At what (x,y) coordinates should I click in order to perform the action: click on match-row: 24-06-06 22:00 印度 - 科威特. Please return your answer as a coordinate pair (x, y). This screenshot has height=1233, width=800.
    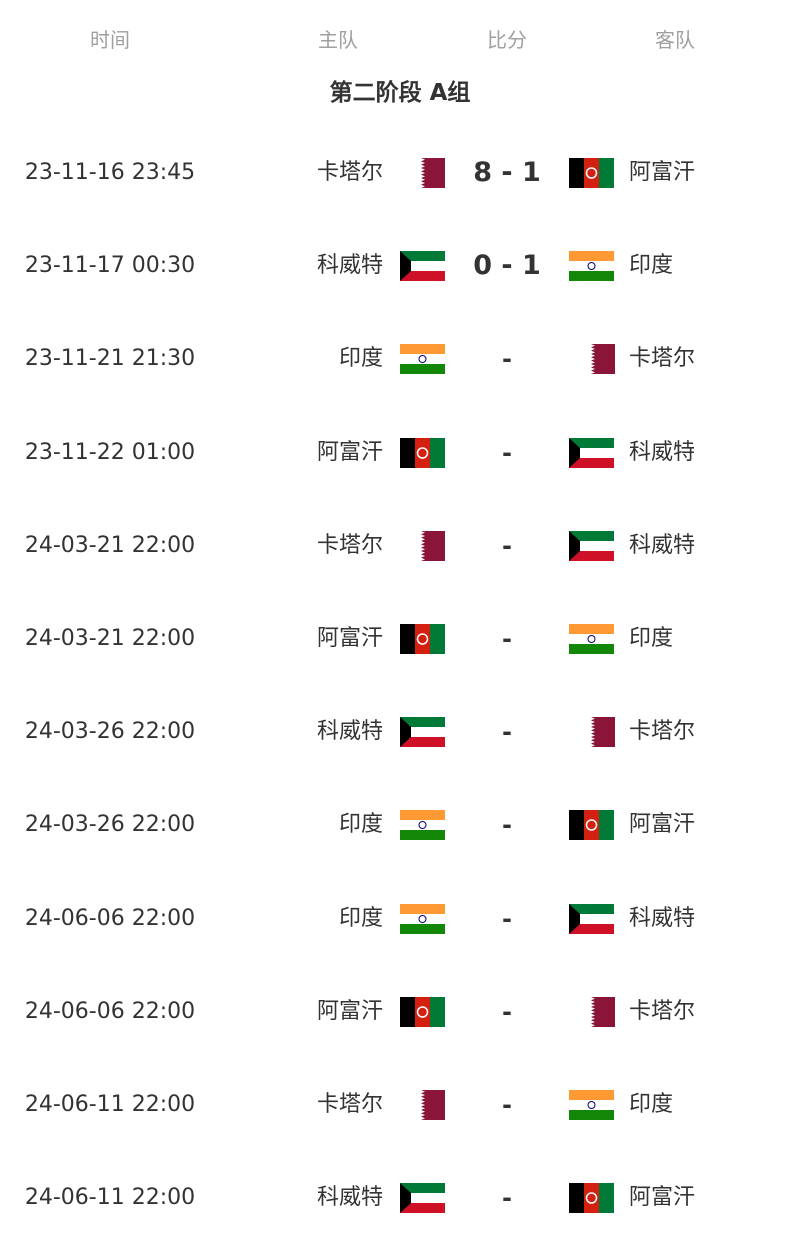
    Looking at the image, I should click on (400, 919).